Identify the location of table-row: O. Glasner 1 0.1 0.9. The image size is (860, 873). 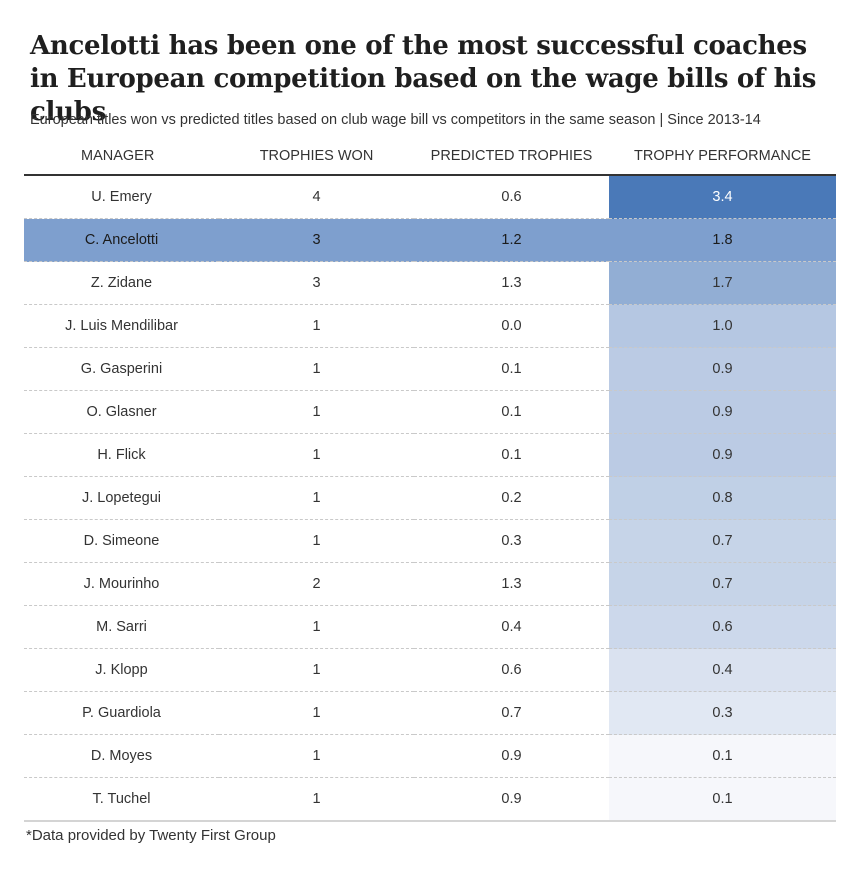
(430, 412).